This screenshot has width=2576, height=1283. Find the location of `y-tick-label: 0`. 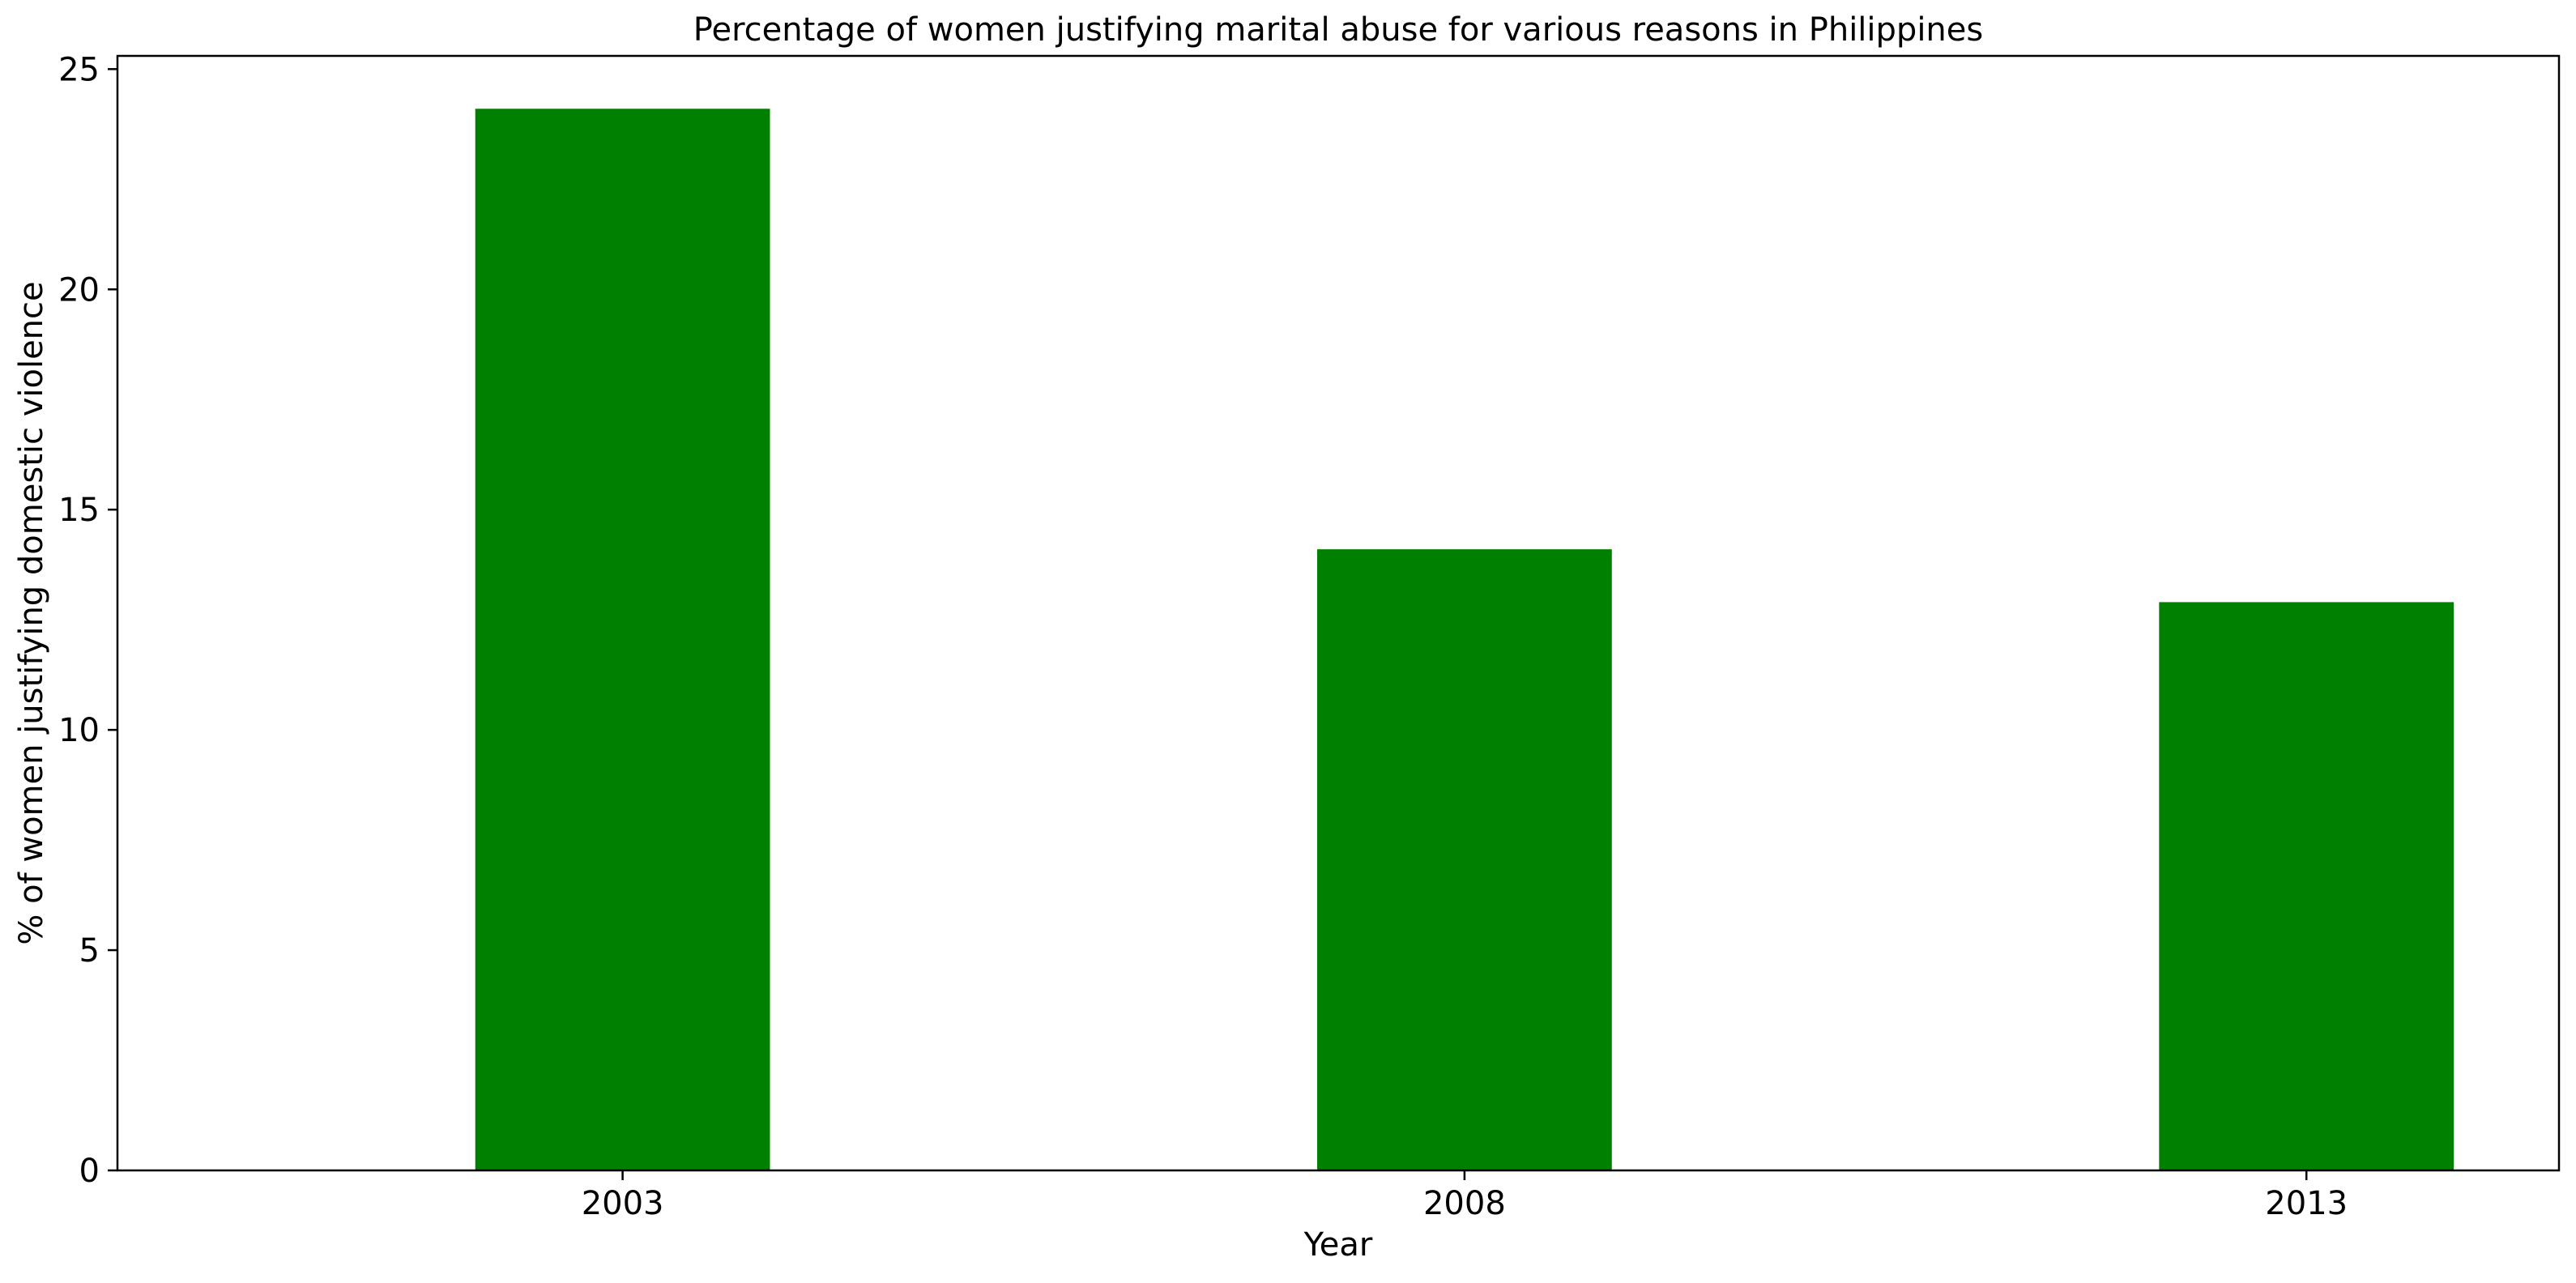

y-tick-label: 0 is located at coordinates (89, 1172).